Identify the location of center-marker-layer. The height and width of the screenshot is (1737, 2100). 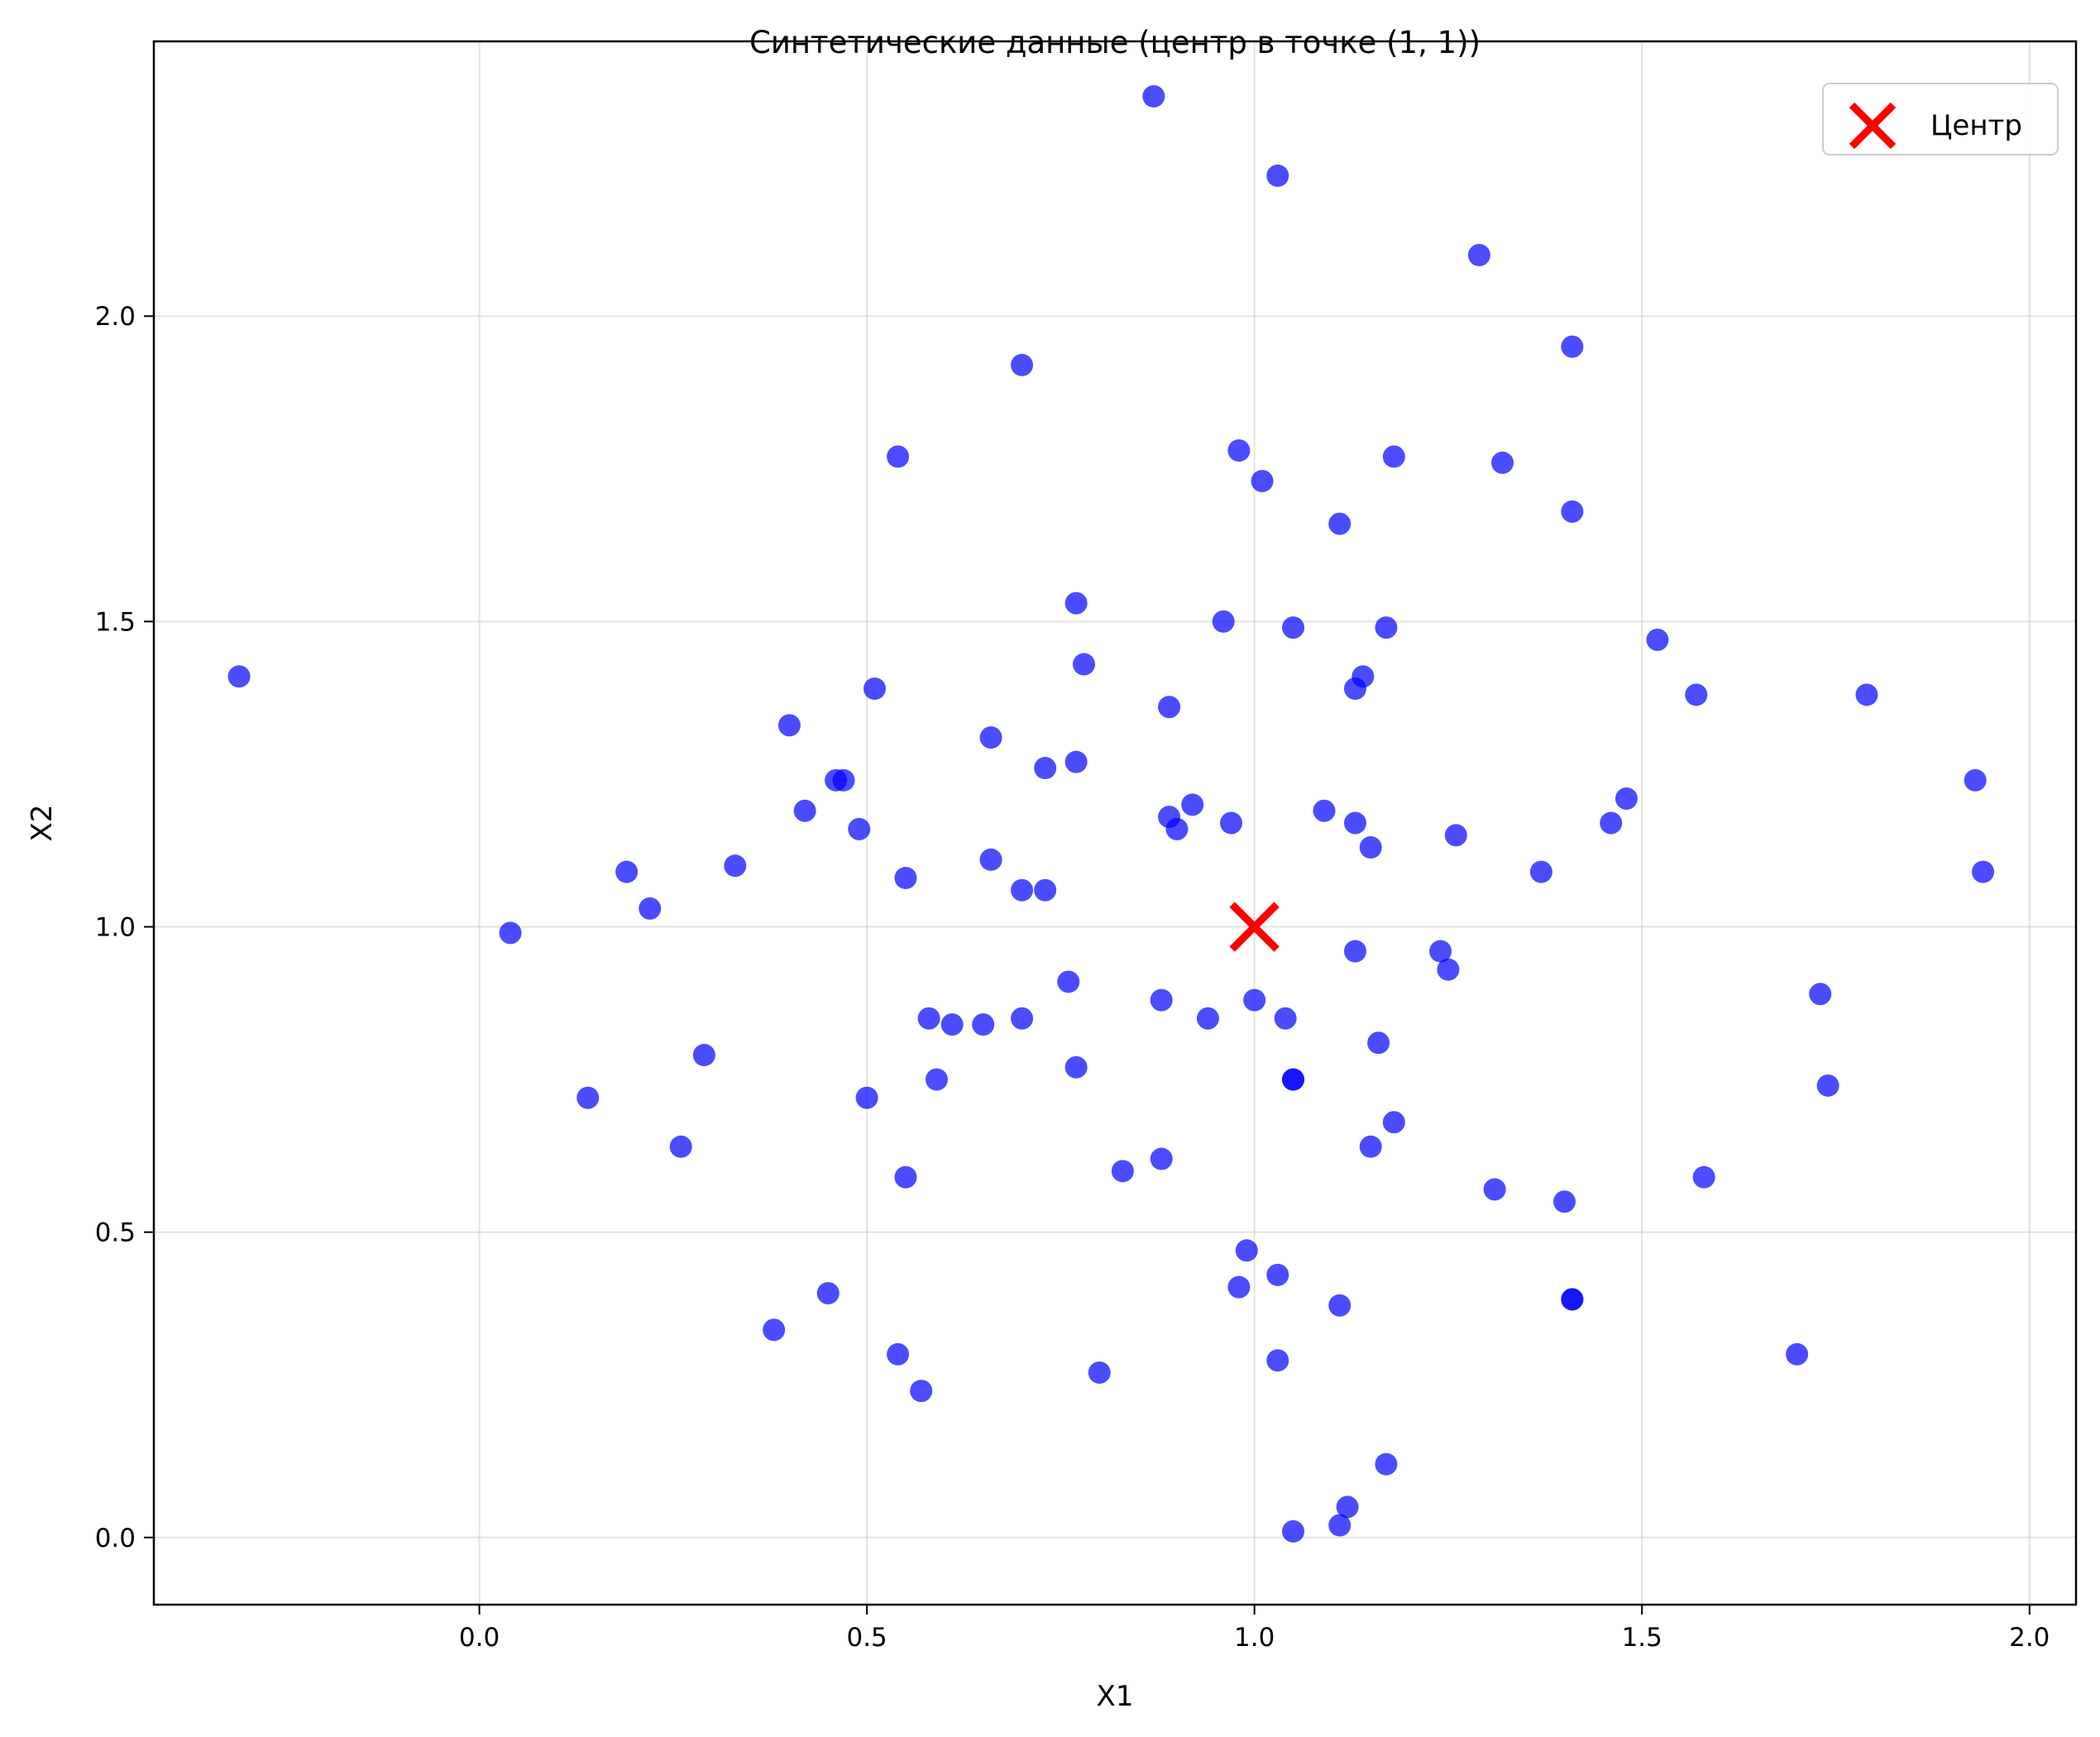
(1254, 927).